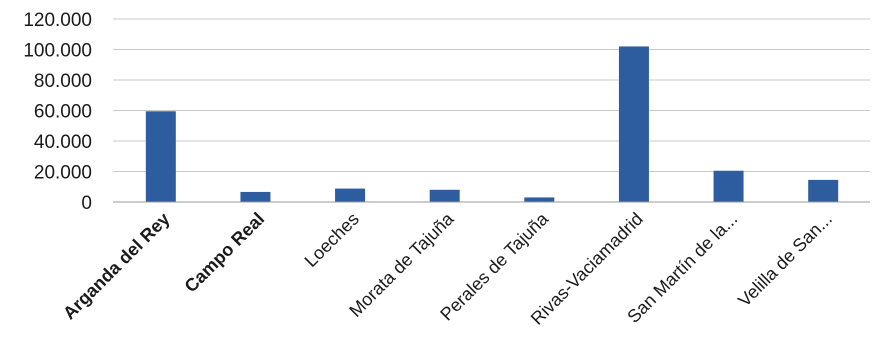 The width and height of the screenshot is (881, 356). Describe the element at coordinates (63, 142) in the screenshot. I see `y-tick-label: 40.000` at that location.